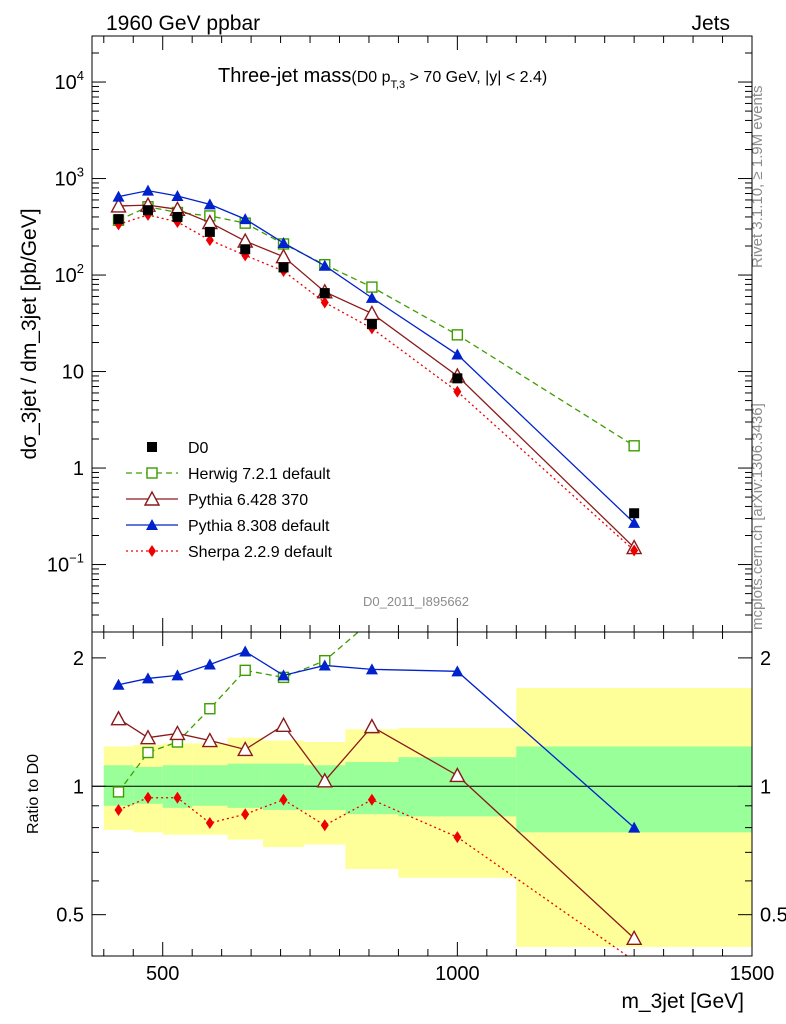 The width and height of the screenshot is (786, 1024). Describe the element at coordinates (78, 659) in the screenshot. I see `ratio-y-tick-label: 2` at that location.